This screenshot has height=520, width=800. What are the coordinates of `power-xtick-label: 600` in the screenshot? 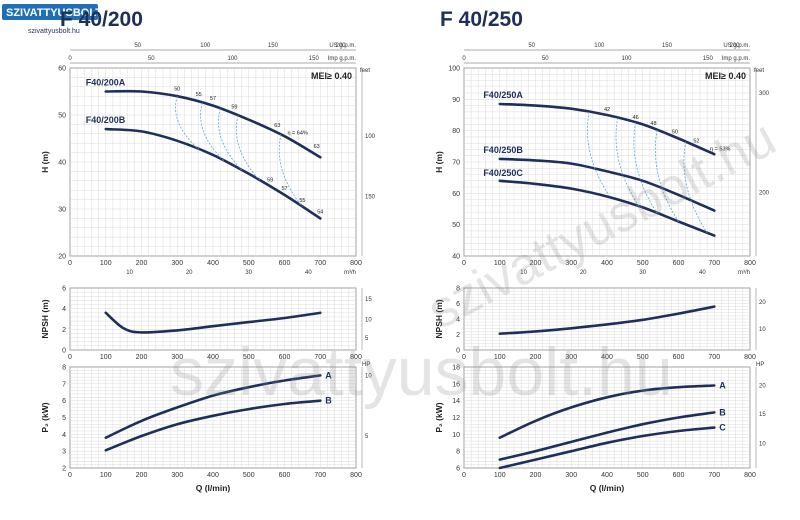 It's located at (679, 475).